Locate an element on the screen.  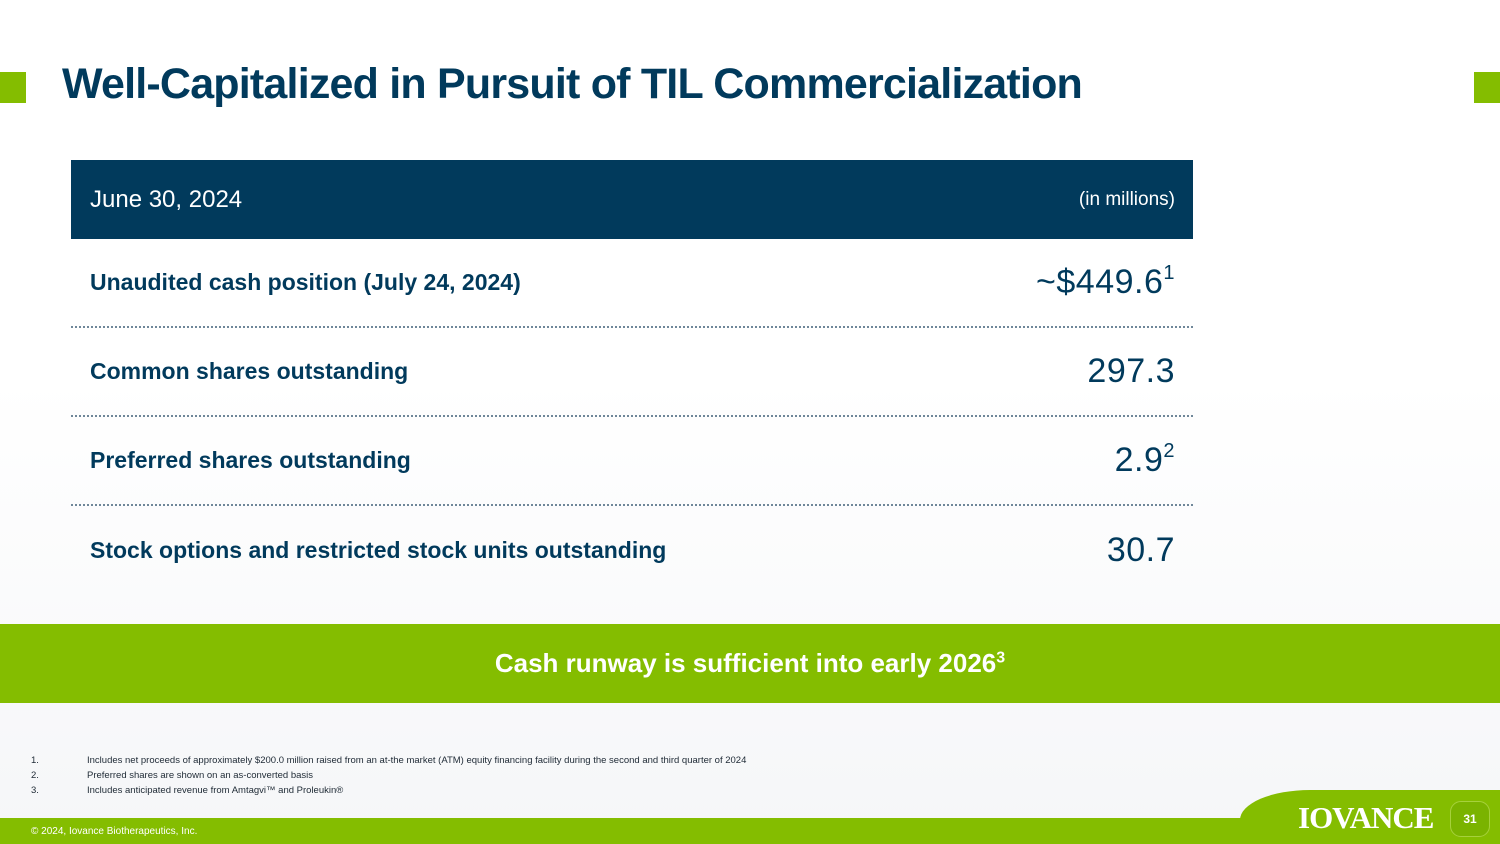
row-label: Unaudited cash position (July 24, 2024) is located at coordinates (305, 282).